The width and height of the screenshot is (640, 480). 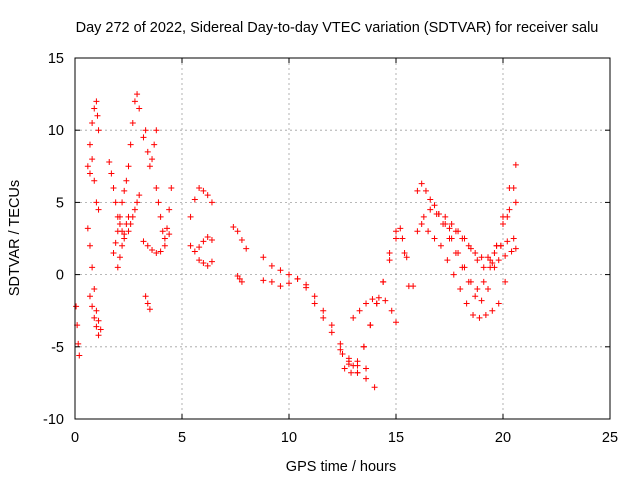 I want to click on x-tick-label: 5, so click(x=182, y=438).